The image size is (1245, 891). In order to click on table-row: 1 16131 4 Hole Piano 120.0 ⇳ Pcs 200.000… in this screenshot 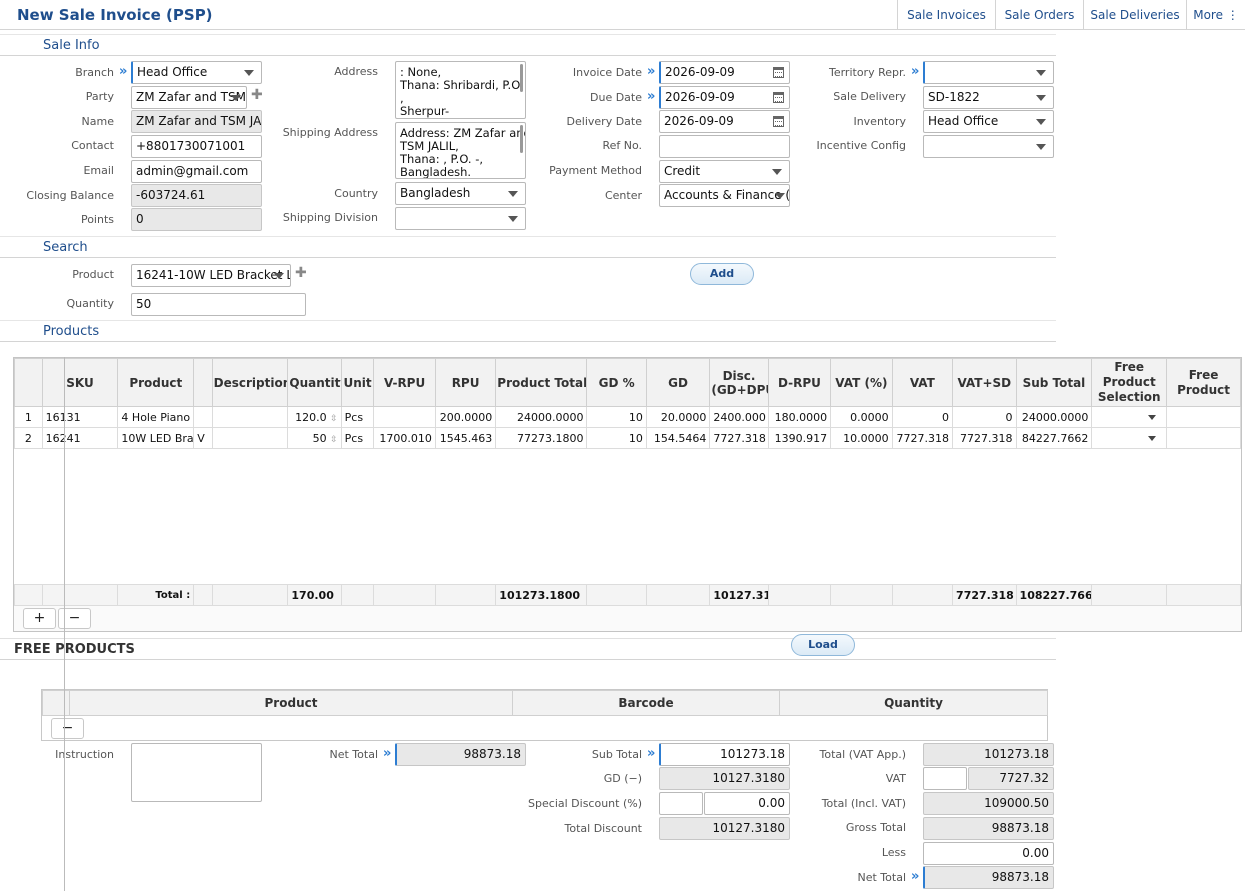, I will do `click(627, 417)`.